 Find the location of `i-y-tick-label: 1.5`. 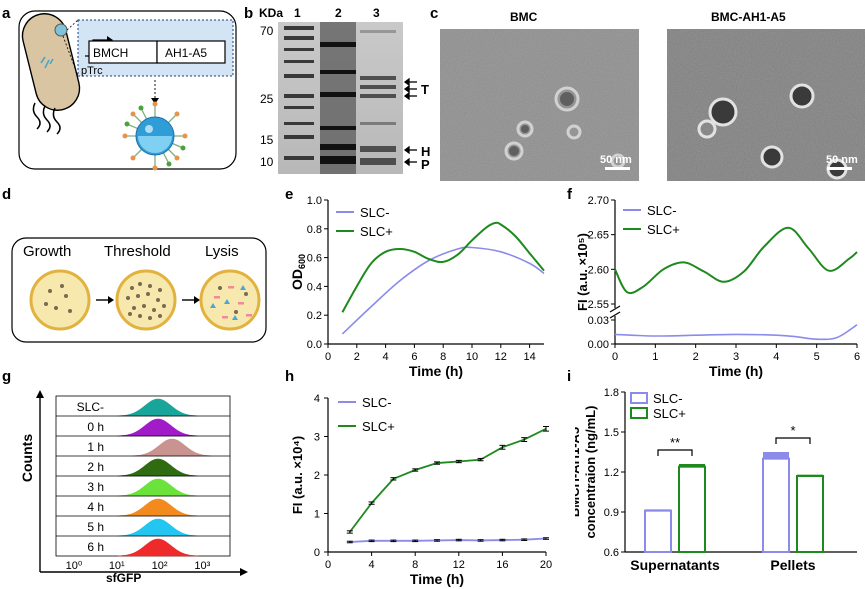

i-y-tick-label: 1.5 is located at coordinates (611, 433).